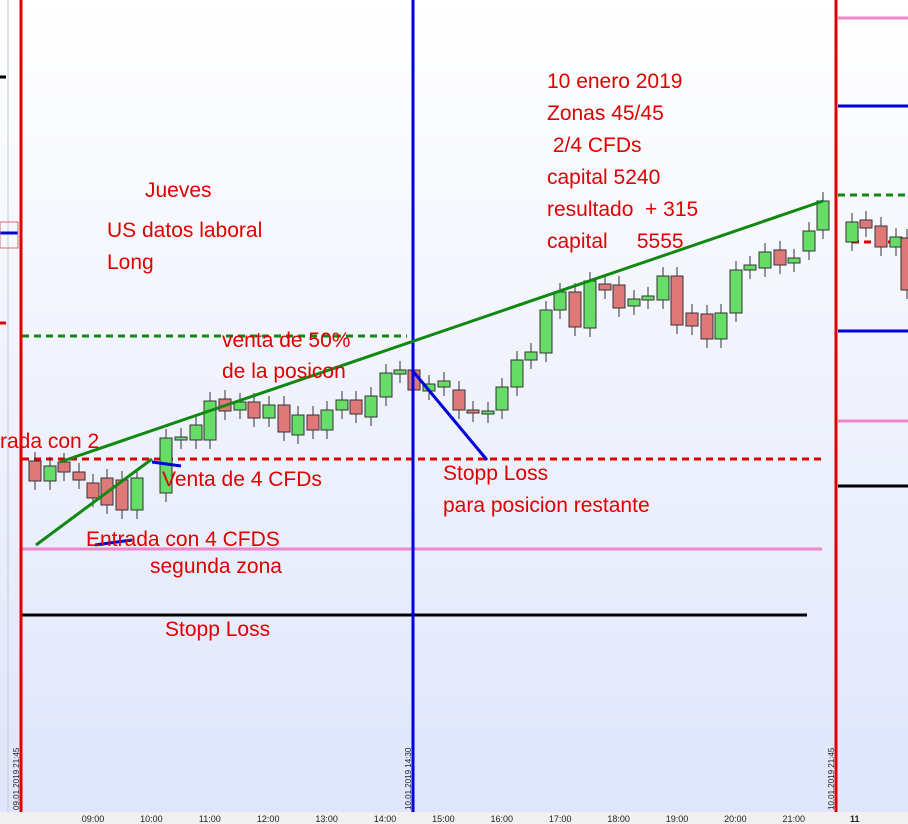 Image resolution: width=908 pixels, height=824 pixels. I want to click on time-label: 12:00, so click(268, 819).